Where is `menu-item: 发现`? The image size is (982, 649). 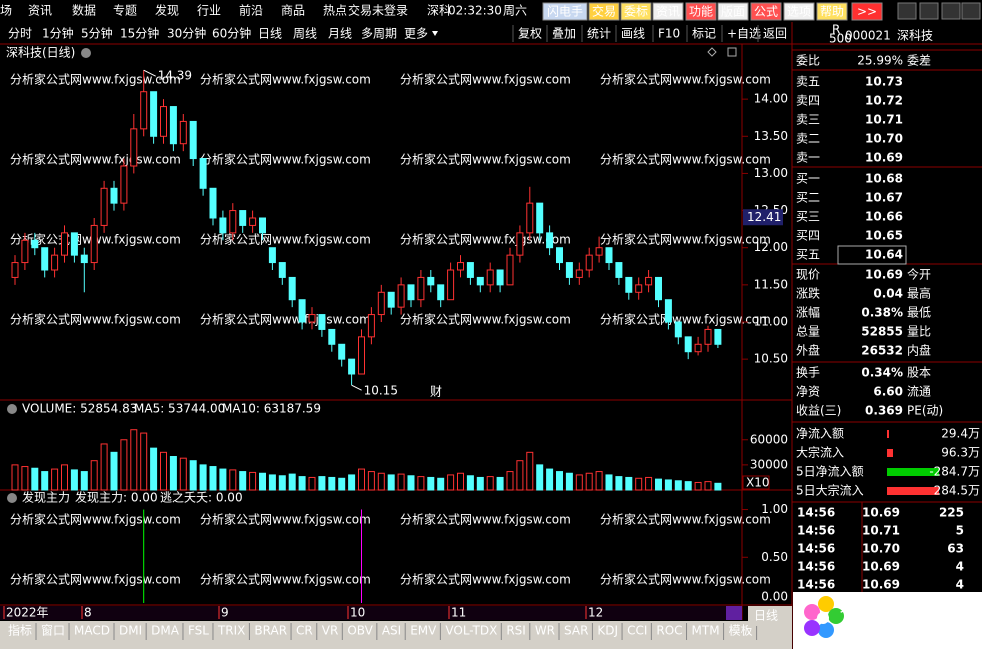 menu-item: 发现 is located at coordinates (167, 10).